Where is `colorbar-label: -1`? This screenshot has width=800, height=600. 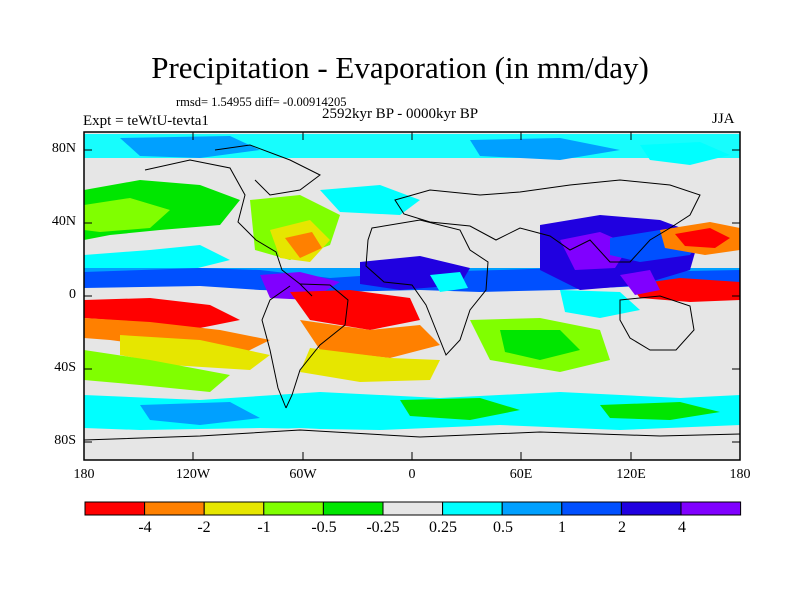 colorbar-label: -1 is located at coordinates (264, 527).